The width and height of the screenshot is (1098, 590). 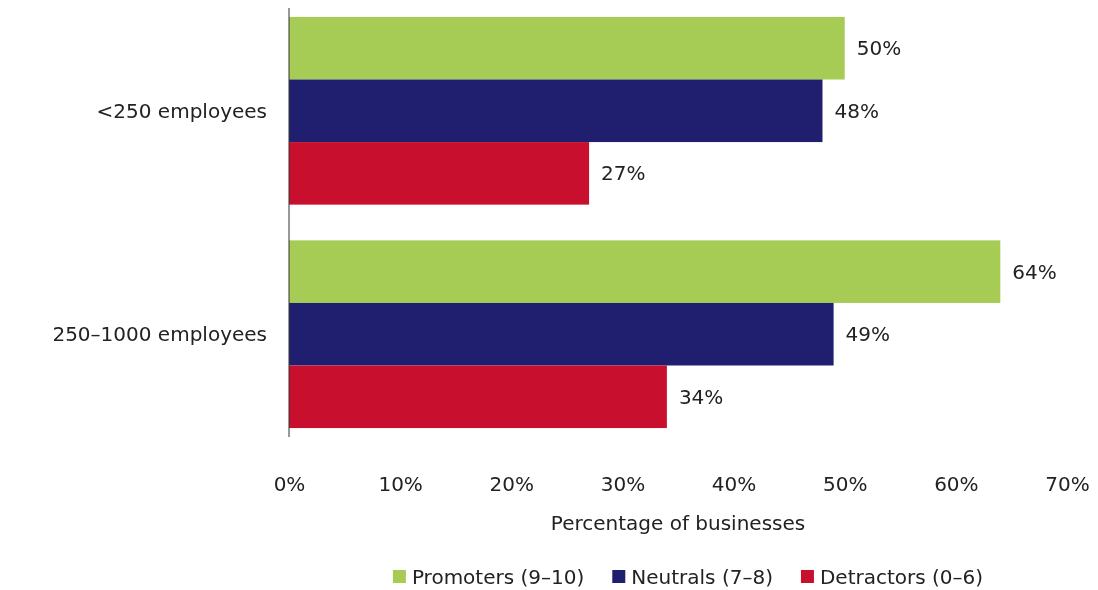 What do you see at coordinates (701, 396) in the screenshot?
I see `data-label: 34%` at bounding box center [701, 396].